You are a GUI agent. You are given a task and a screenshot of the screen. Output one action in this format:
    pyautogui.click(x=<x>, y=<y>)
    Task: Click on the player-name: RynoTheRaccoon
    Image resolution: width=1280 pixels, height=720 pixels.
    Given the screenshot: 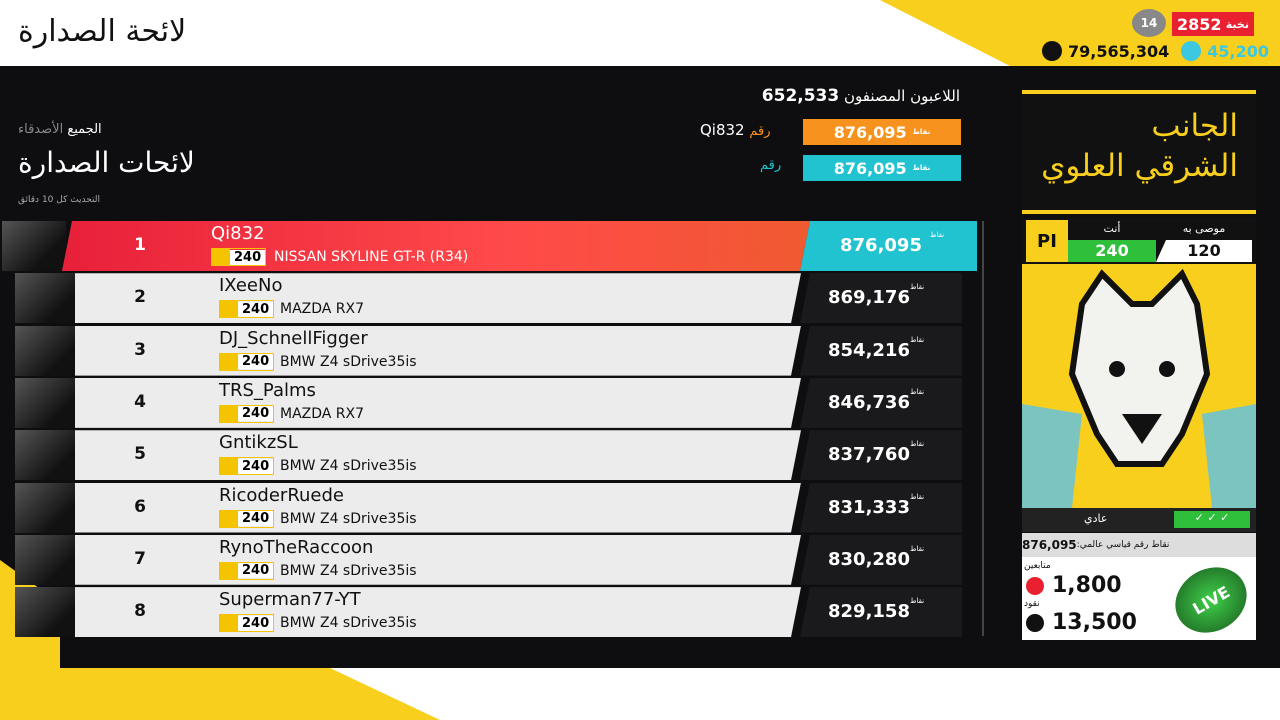 What is the action you would take?
    pyautogui.click(x=296, y=547)
    